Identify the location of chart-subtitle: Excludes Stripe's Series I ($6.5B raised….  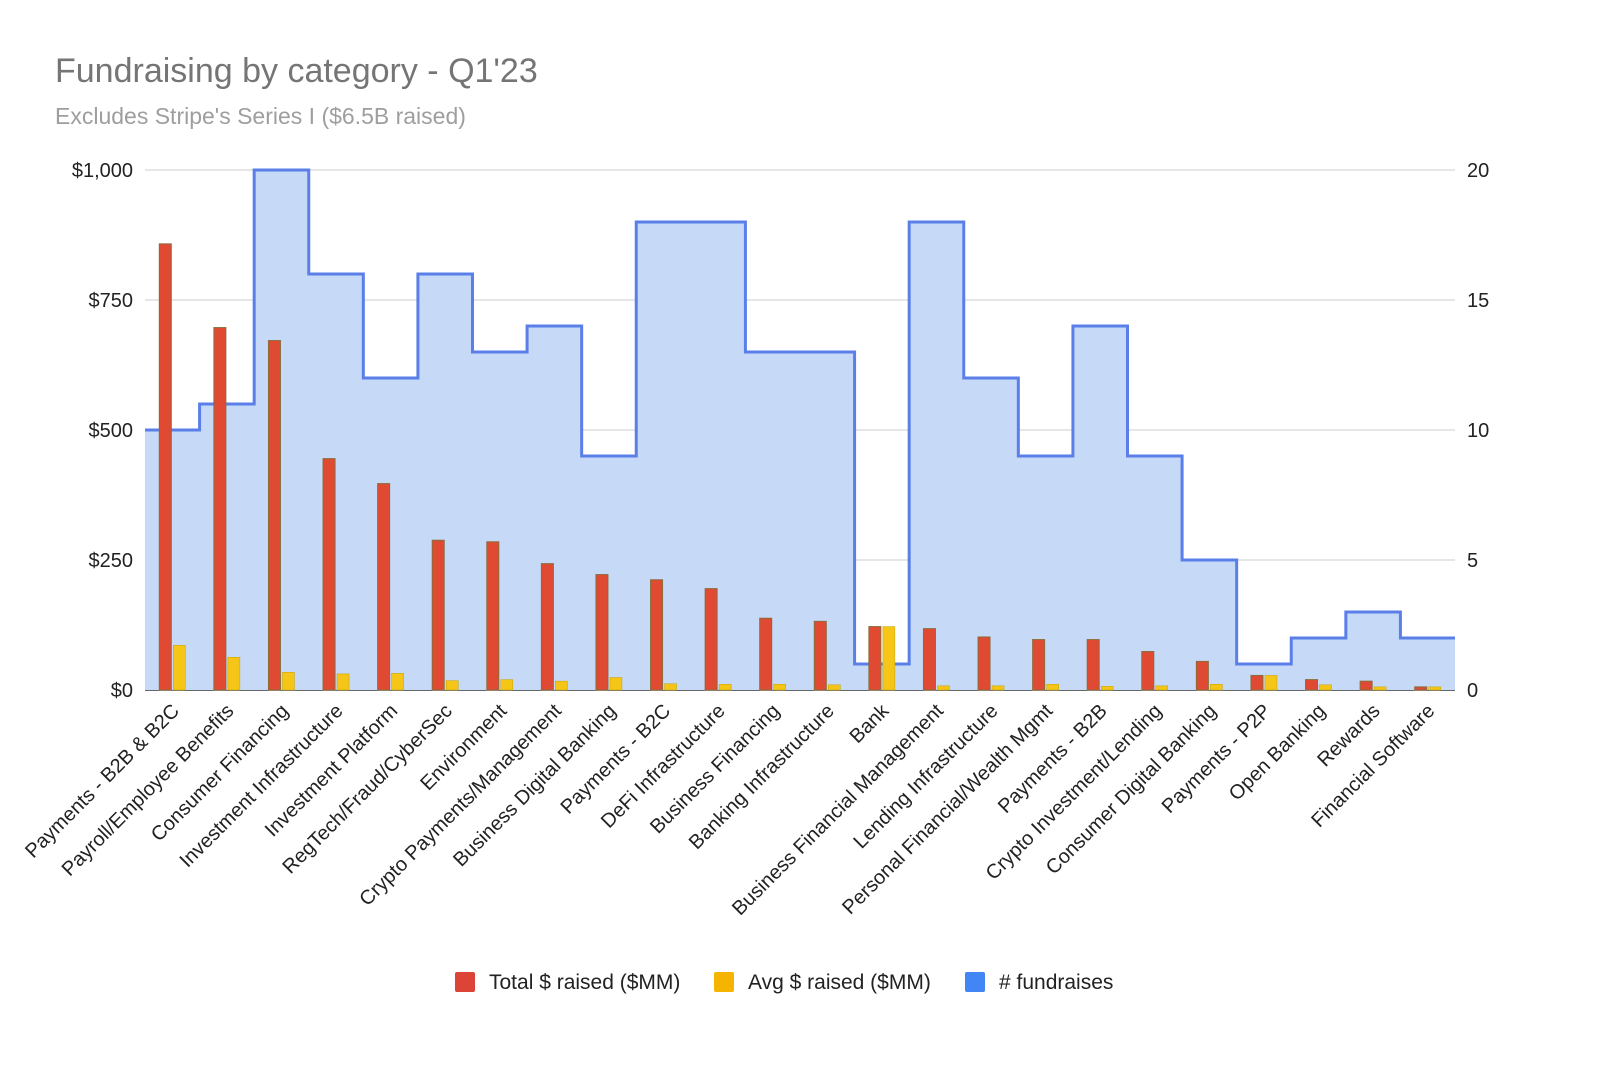
(260, 116).